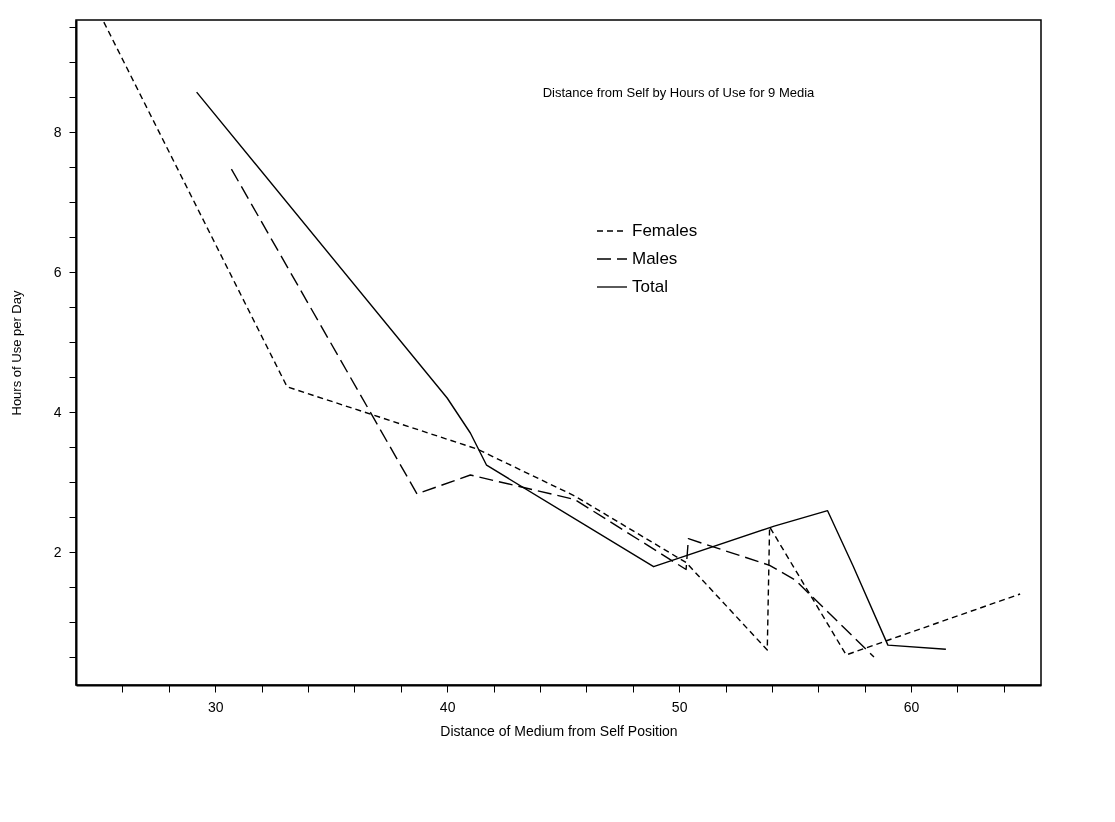 Image resolution: width=1115 pixels, height=822 pixels. I want to click on x-tick-label: 50, so click(679, 706).